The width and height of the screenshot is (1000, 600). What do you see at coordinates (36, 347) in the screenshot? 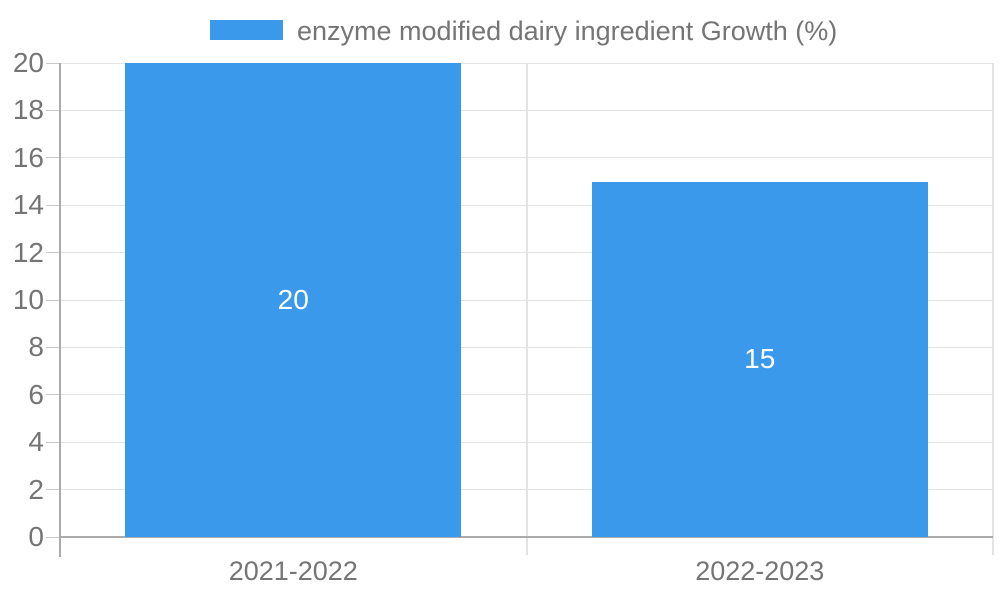
I see `y-tick-label: 8` at bounding box center [36, 347].